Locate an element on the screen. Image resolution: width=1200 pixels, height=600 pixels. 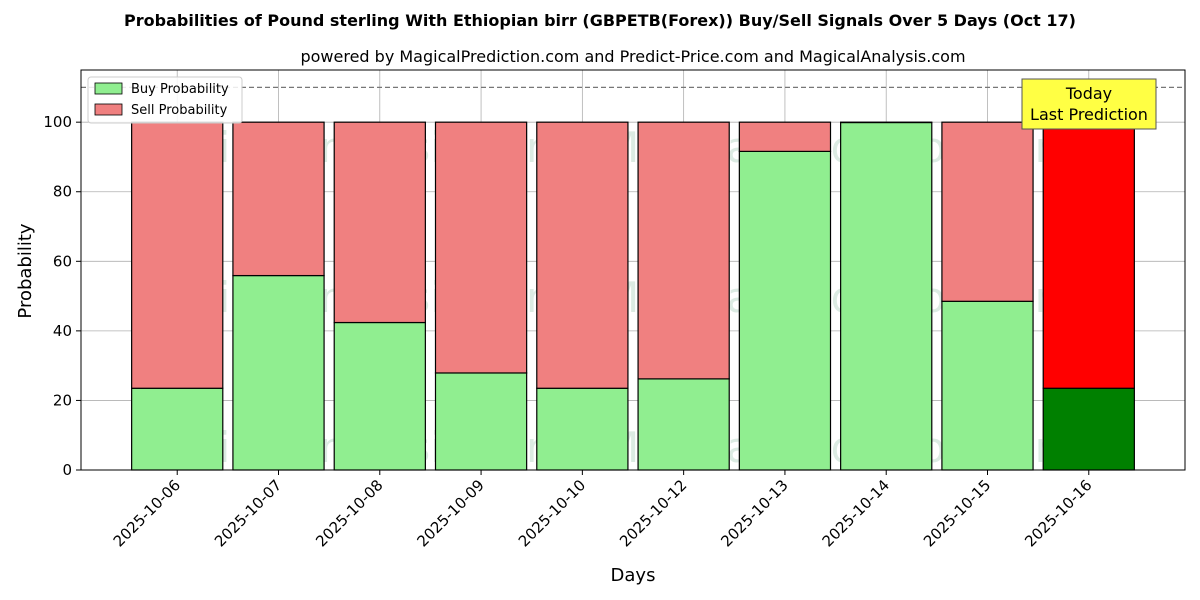
y-ticks: 0 20 40 60 80 100 is located at coordinates (62, 296).